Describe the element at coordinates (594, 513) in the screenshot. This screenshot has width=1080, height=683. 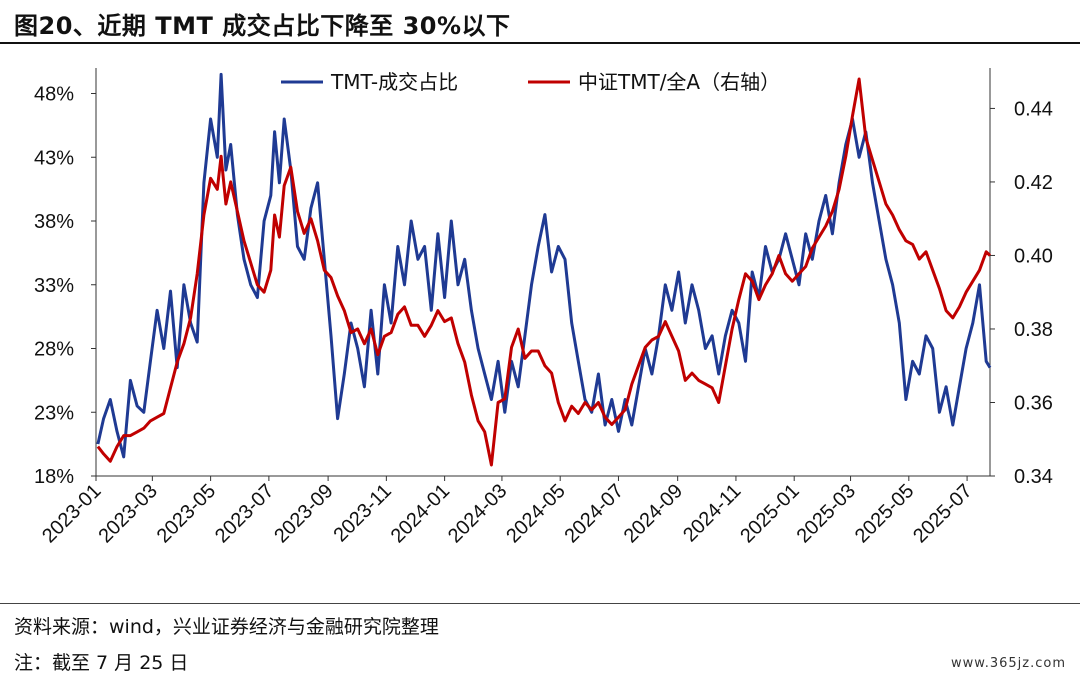
I see `x-tick-label: 2024-07` at that location.